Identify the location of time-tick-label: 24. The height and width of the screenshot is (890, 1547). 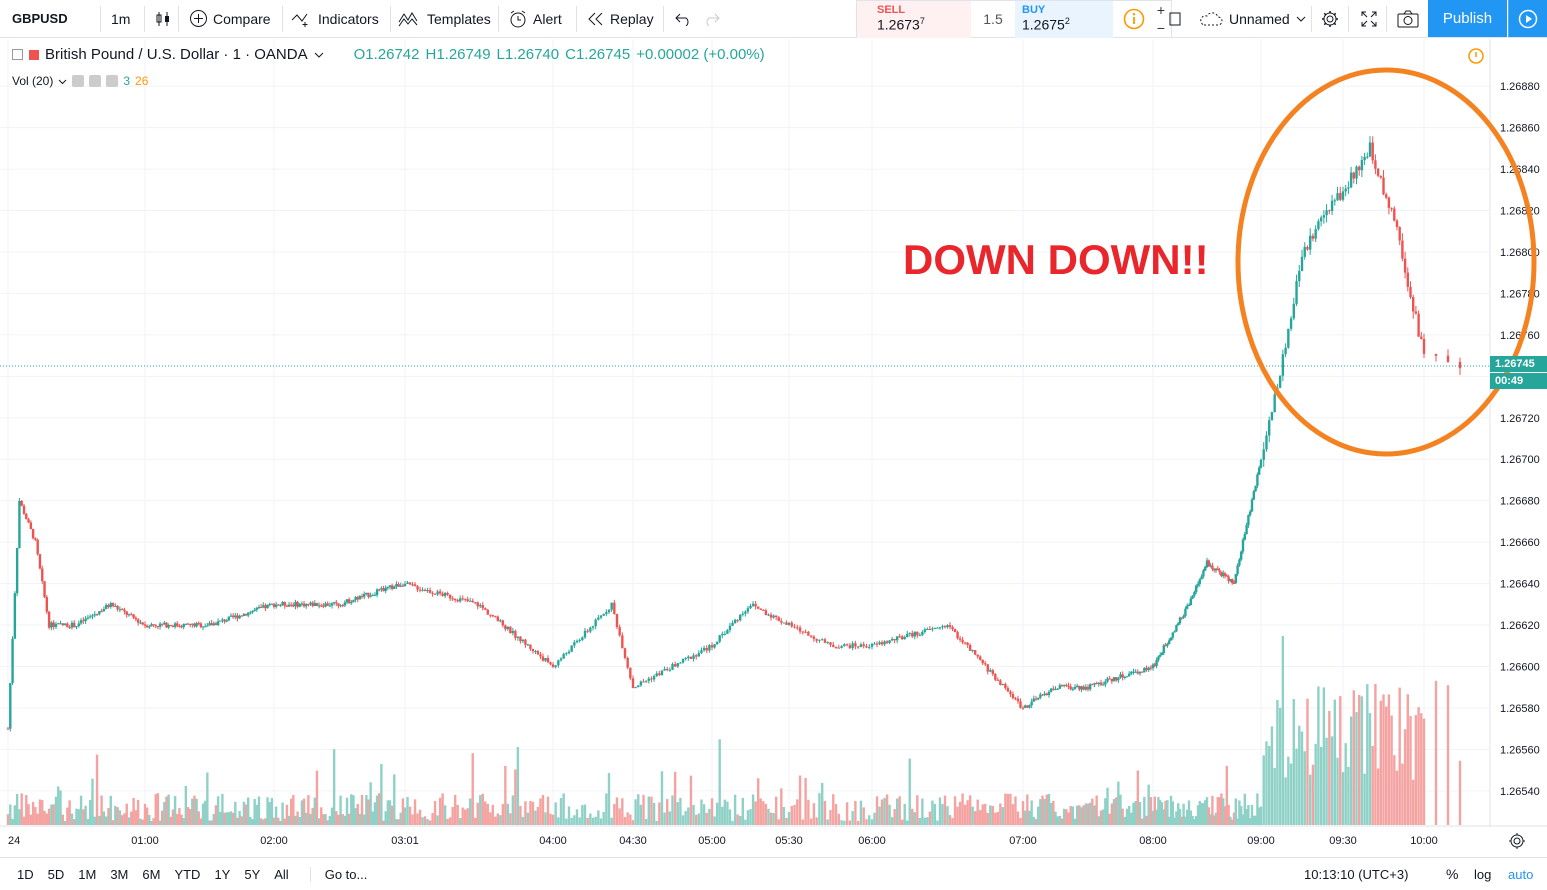
(14, 841).